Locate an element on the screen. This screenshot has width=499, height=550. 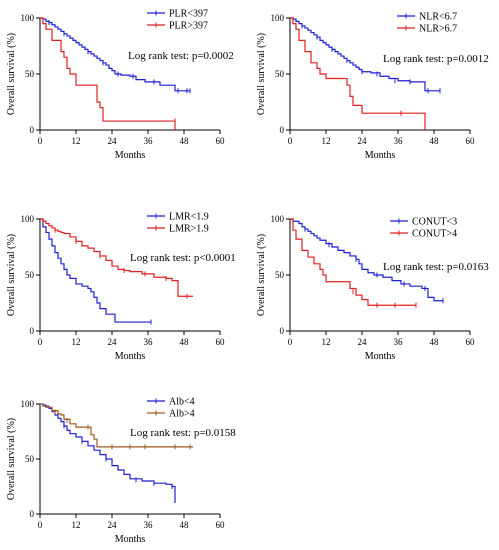
log-rank-annotation: Log rank test: p=0.0012 is located at coordinates (436, 59).